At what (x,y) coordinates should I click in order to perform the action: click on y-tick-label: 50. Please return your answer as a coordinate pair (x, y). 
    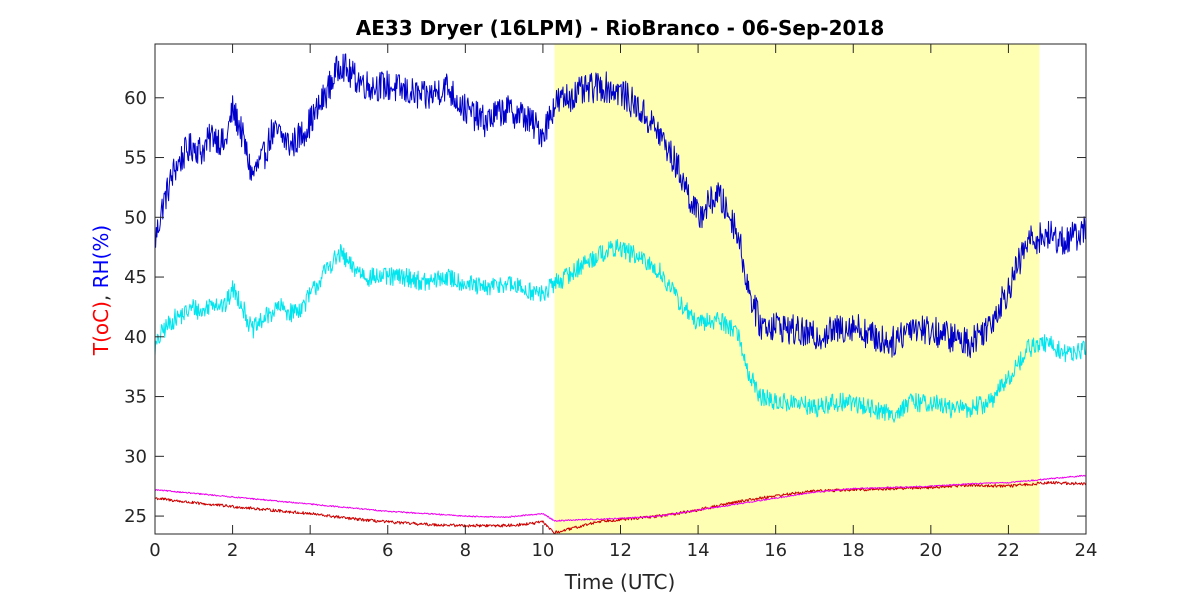
    Looking at the image, I should click on (135, 217).